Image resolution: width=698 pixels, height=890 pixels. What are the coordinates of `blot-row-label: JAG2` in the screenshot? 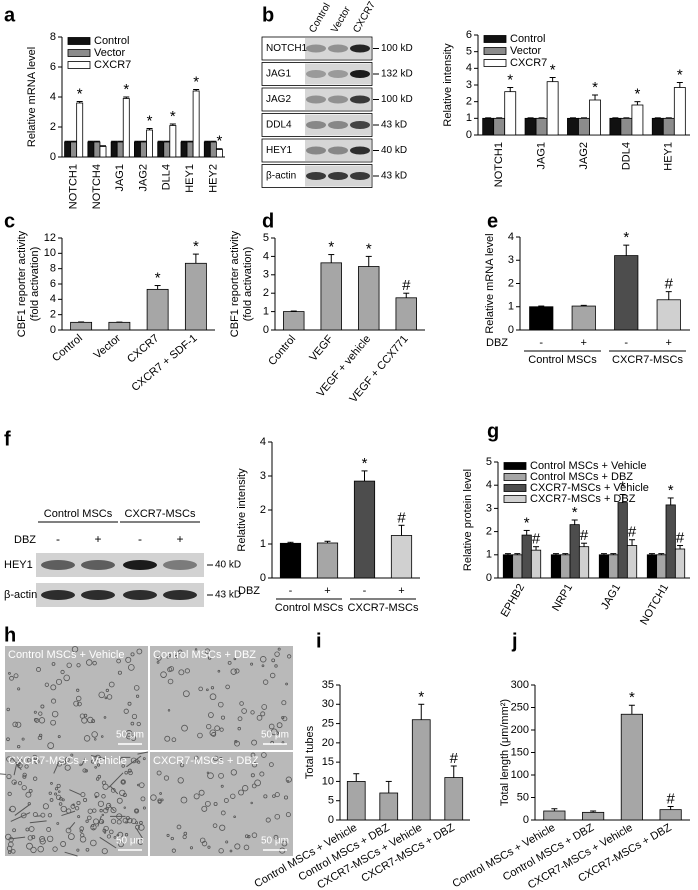 It's located at (278, 99).